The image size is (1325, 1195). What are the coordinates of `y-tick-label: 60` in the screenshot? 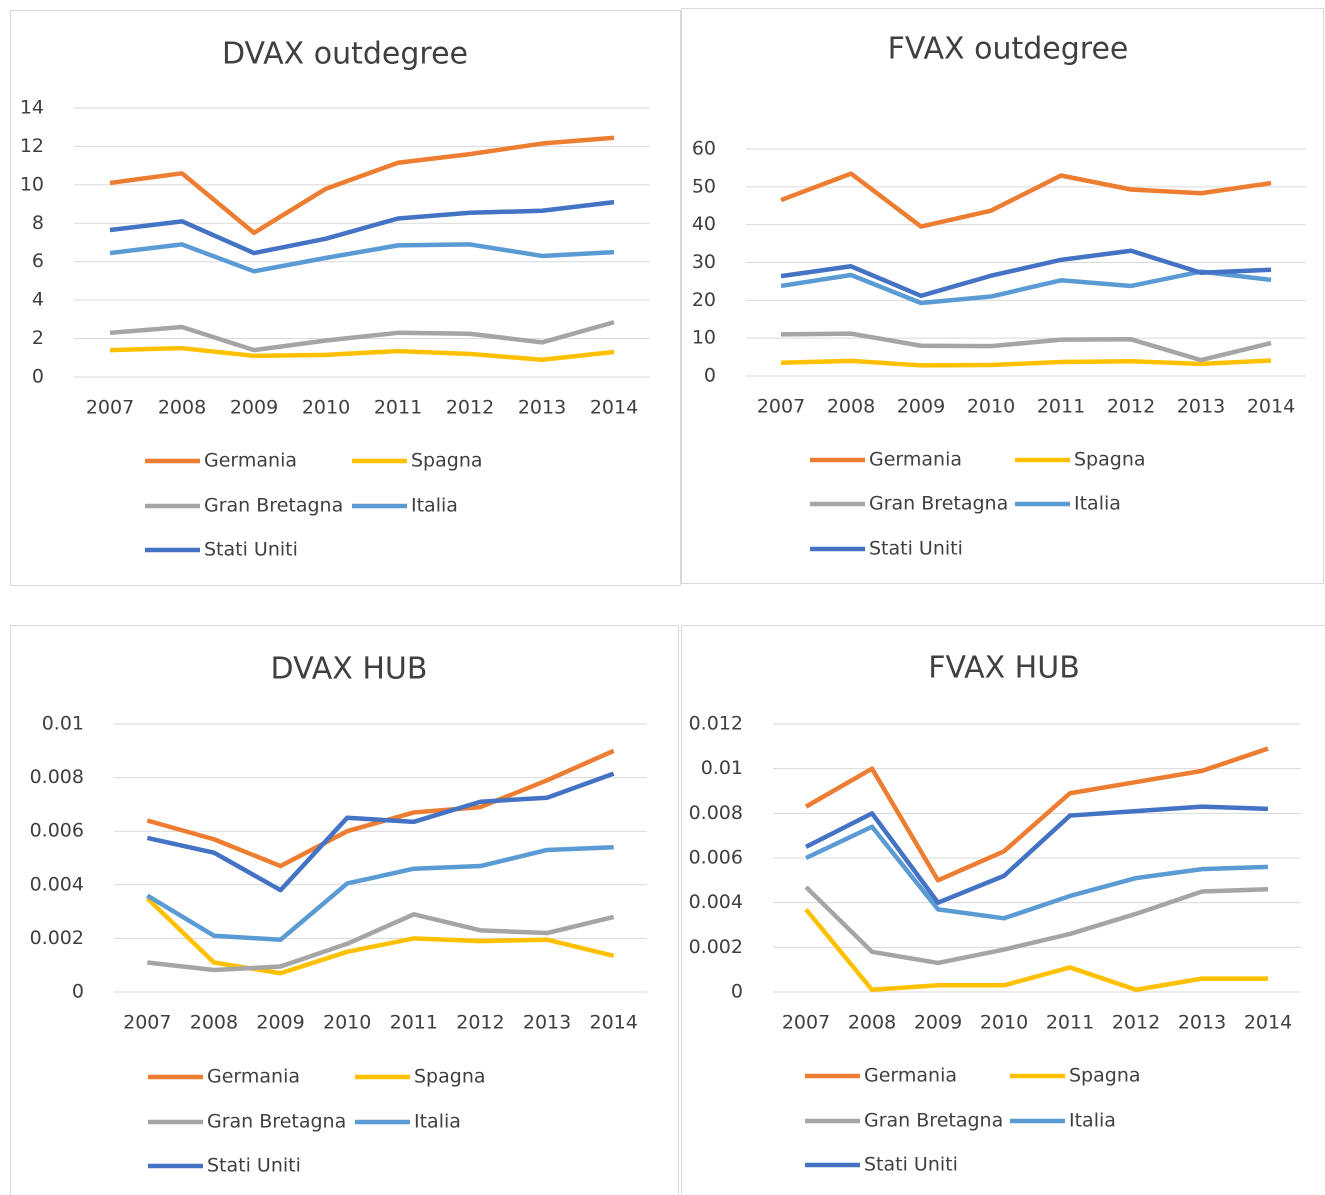 It's located at (704, 149).